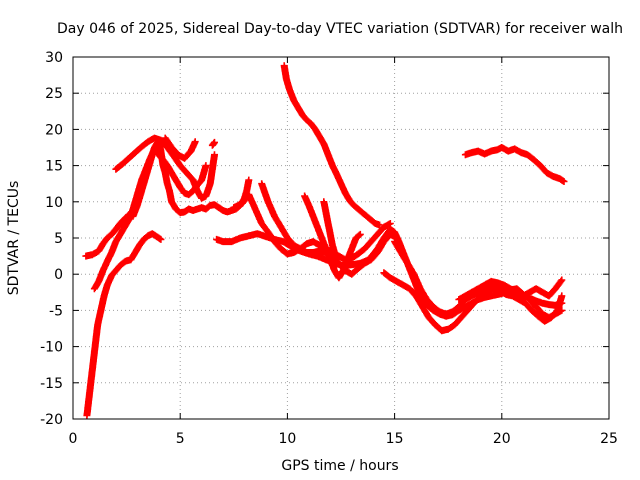  What do you see at coordinates (54, 167) in the screenshot?
I see `y-tick-label: 15` at bounding box center [54, 167].